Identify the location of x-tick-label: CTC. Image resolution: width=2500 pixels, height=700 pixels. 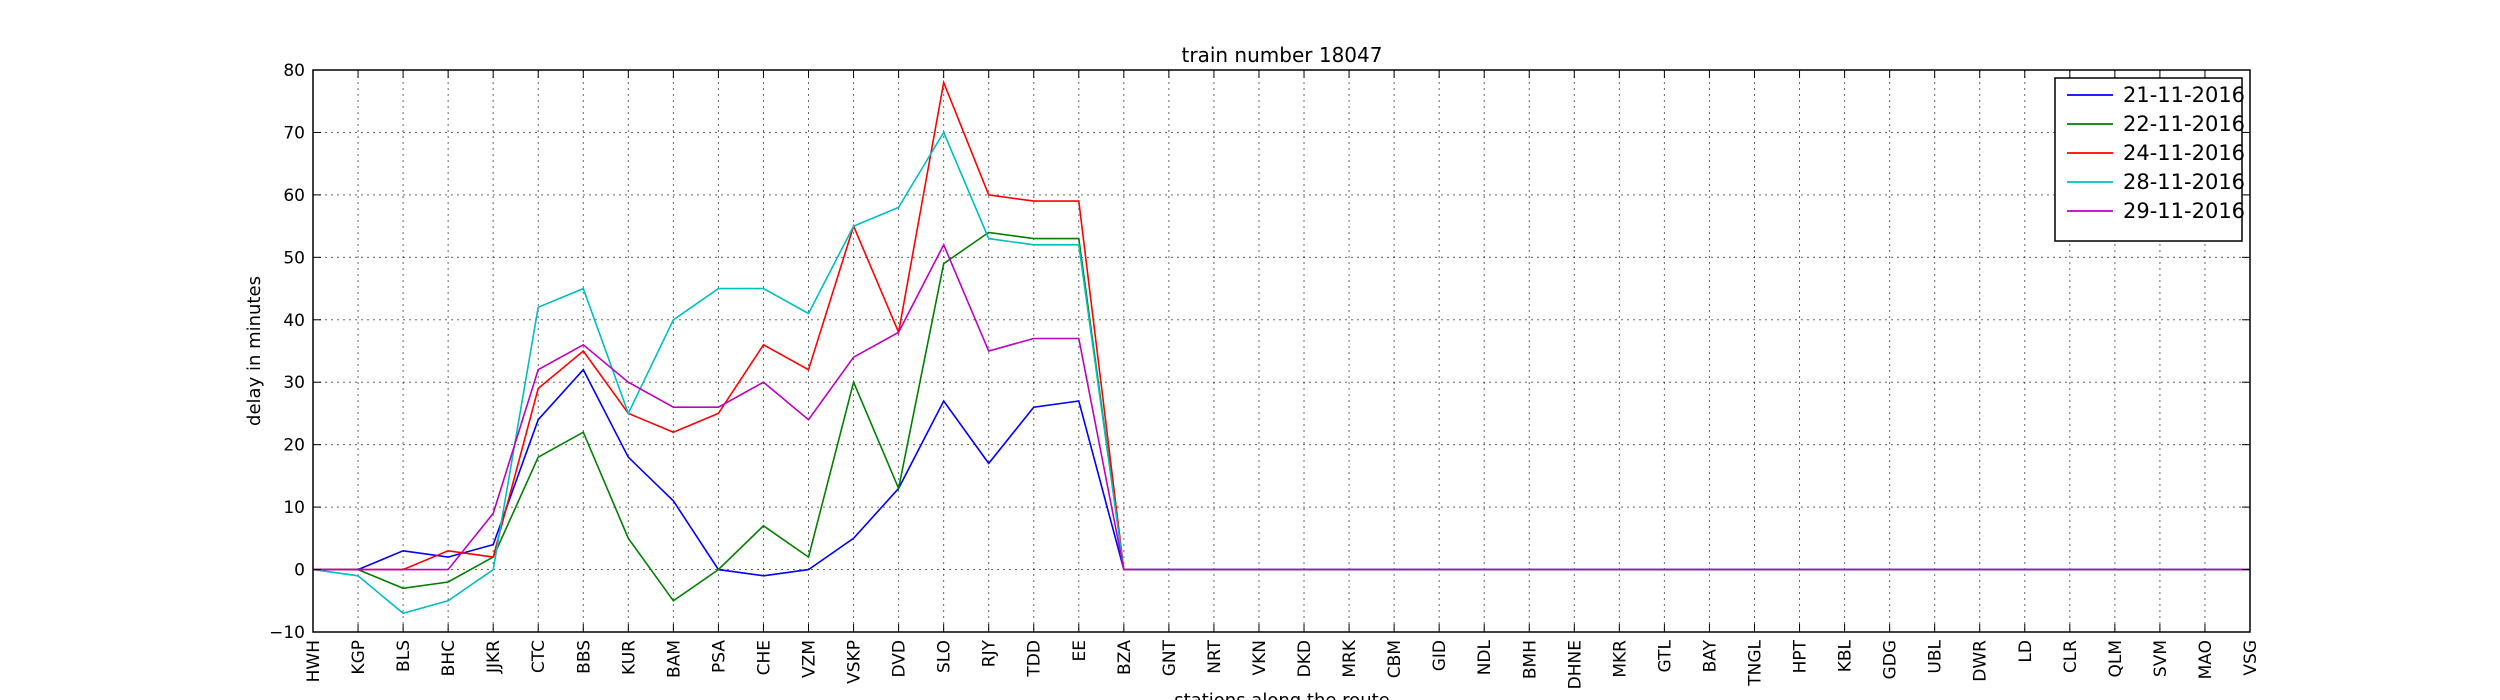
(539, 656).